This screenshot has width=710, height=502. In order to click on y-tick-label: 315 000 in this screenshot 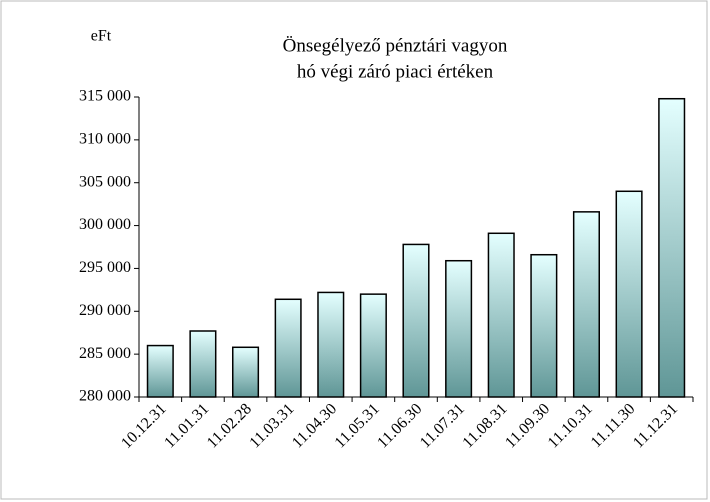, I will do `click(105, 96)`.